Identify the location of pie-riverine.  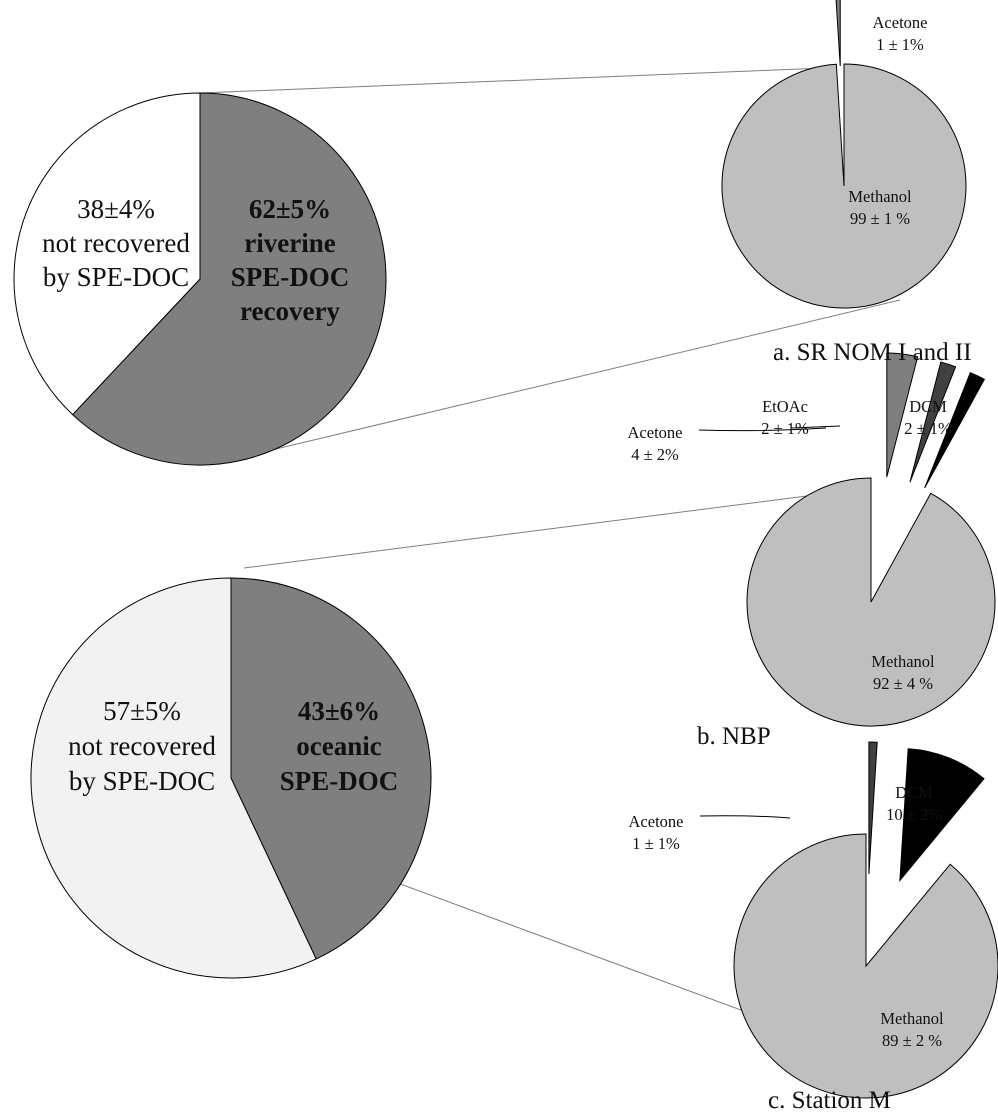
(200, 279).